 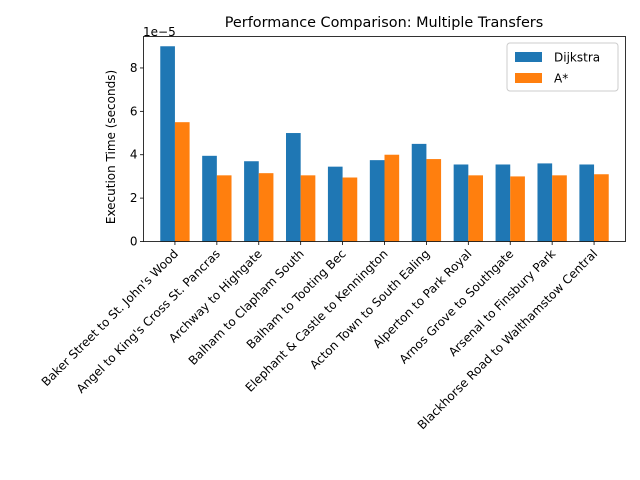 What do you see at coordinates (111, 147) in the screenshot?
I see `y-axis-label: Execution Time (seconds)` at bounding box center [111, 147].